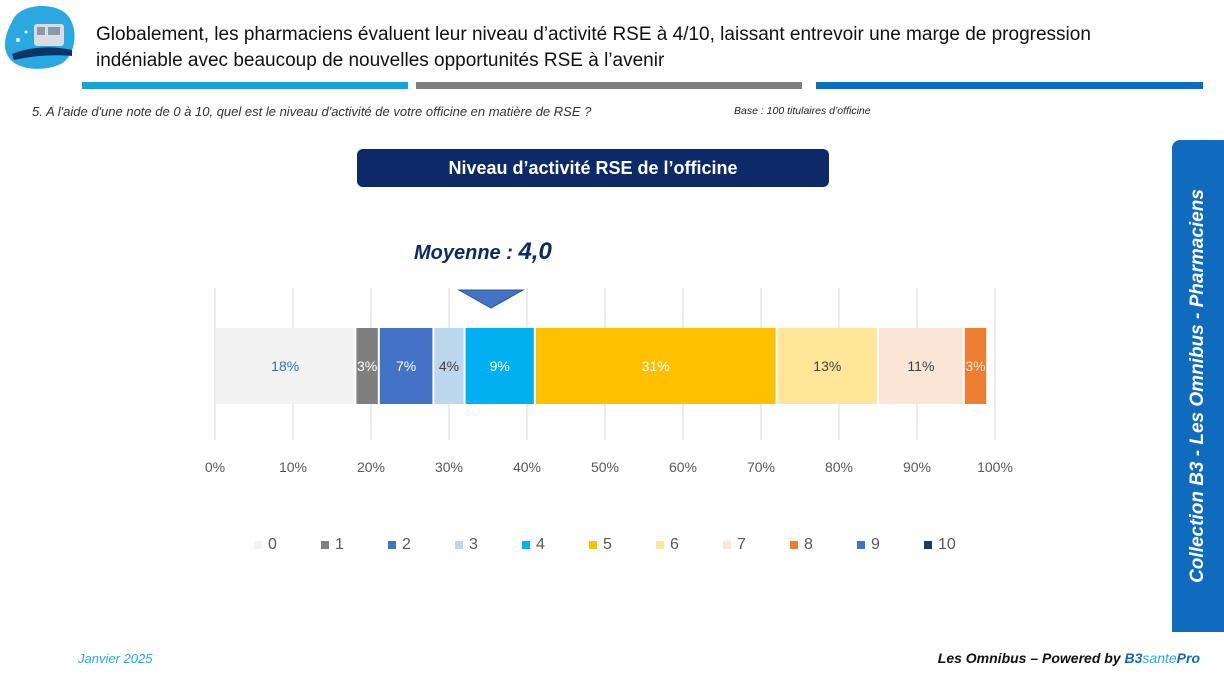 The width and height of the screenshot is (1224, 689). I want to click on data-labels: 18% 3% 7% 4% 9% 31% 13% 11% 3%, so click(628, 366).